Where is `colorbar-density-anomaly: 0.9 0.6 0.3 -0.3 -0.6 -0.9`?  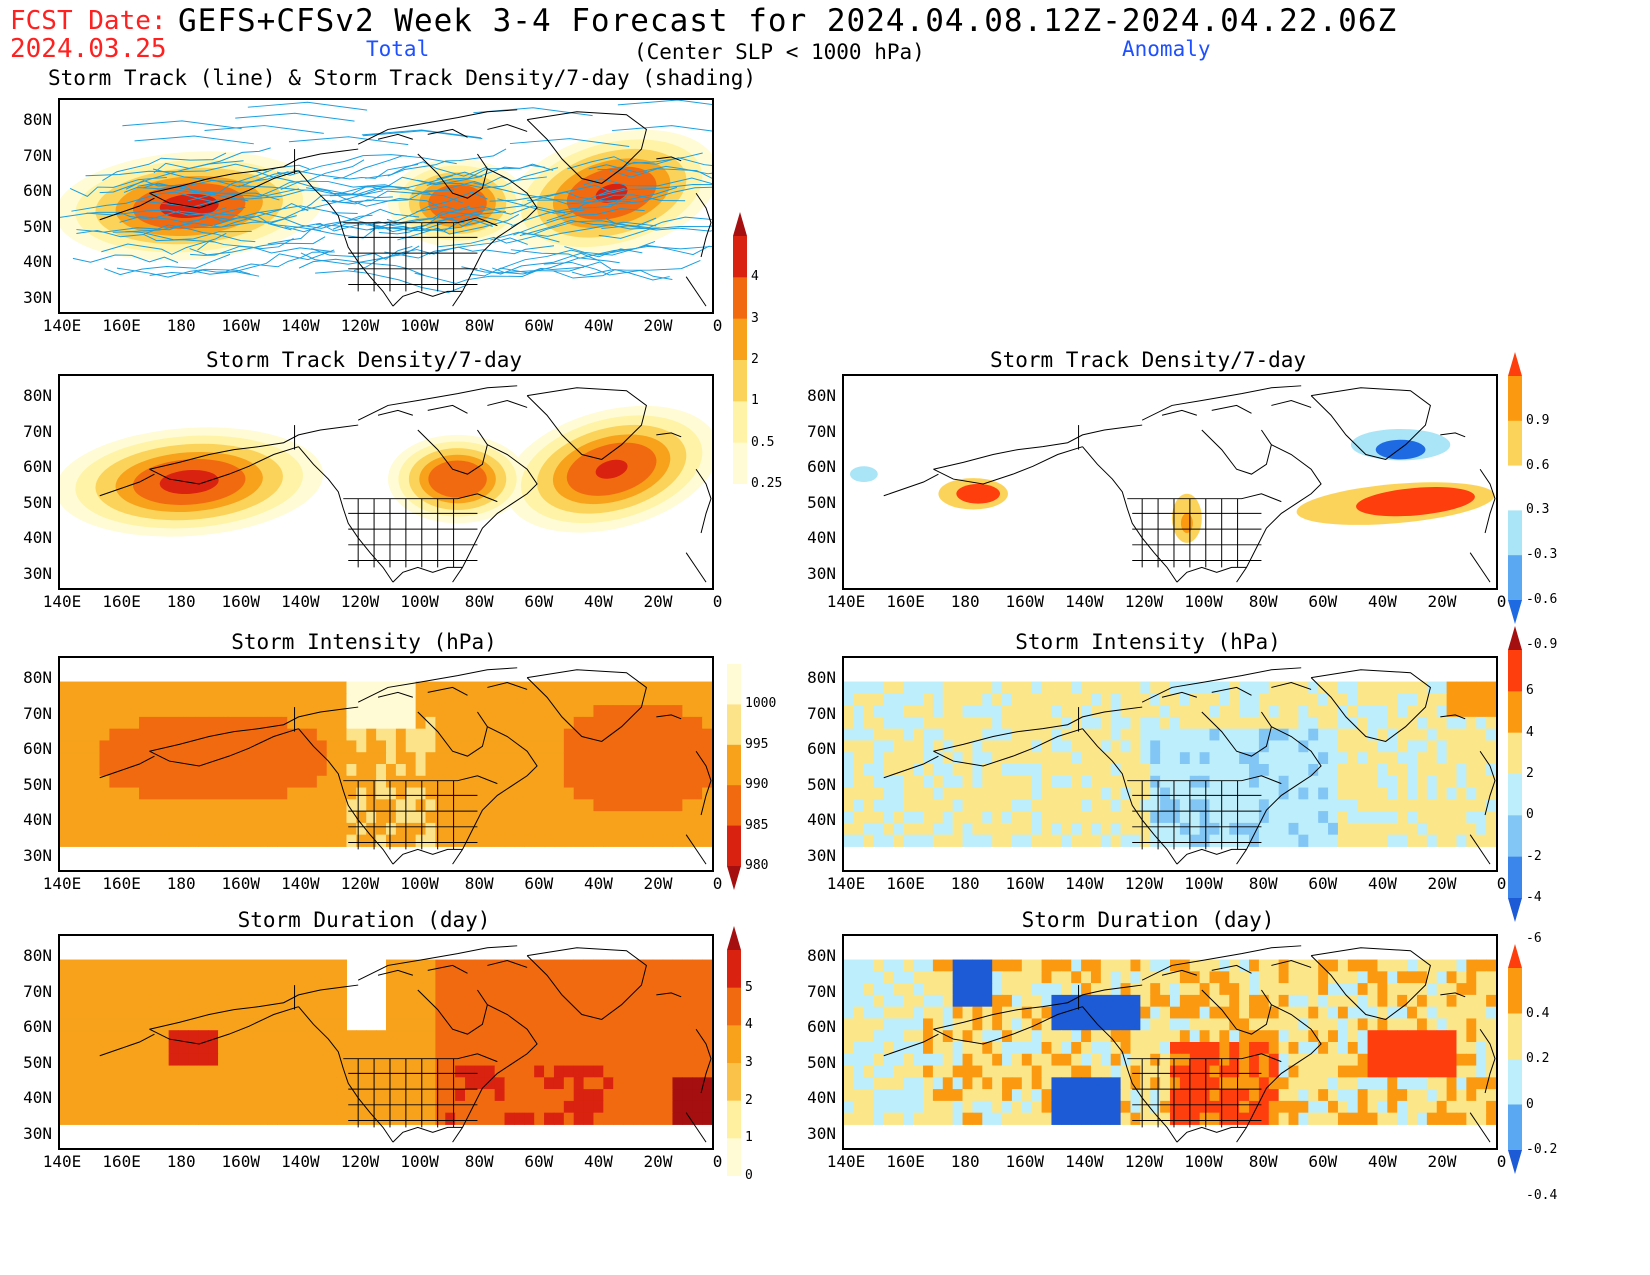 colorbar-density-anomaly: 0.9 0.6 0.3 -0.3 -0.6 -0.9 is located at coordinates (1538, 502).